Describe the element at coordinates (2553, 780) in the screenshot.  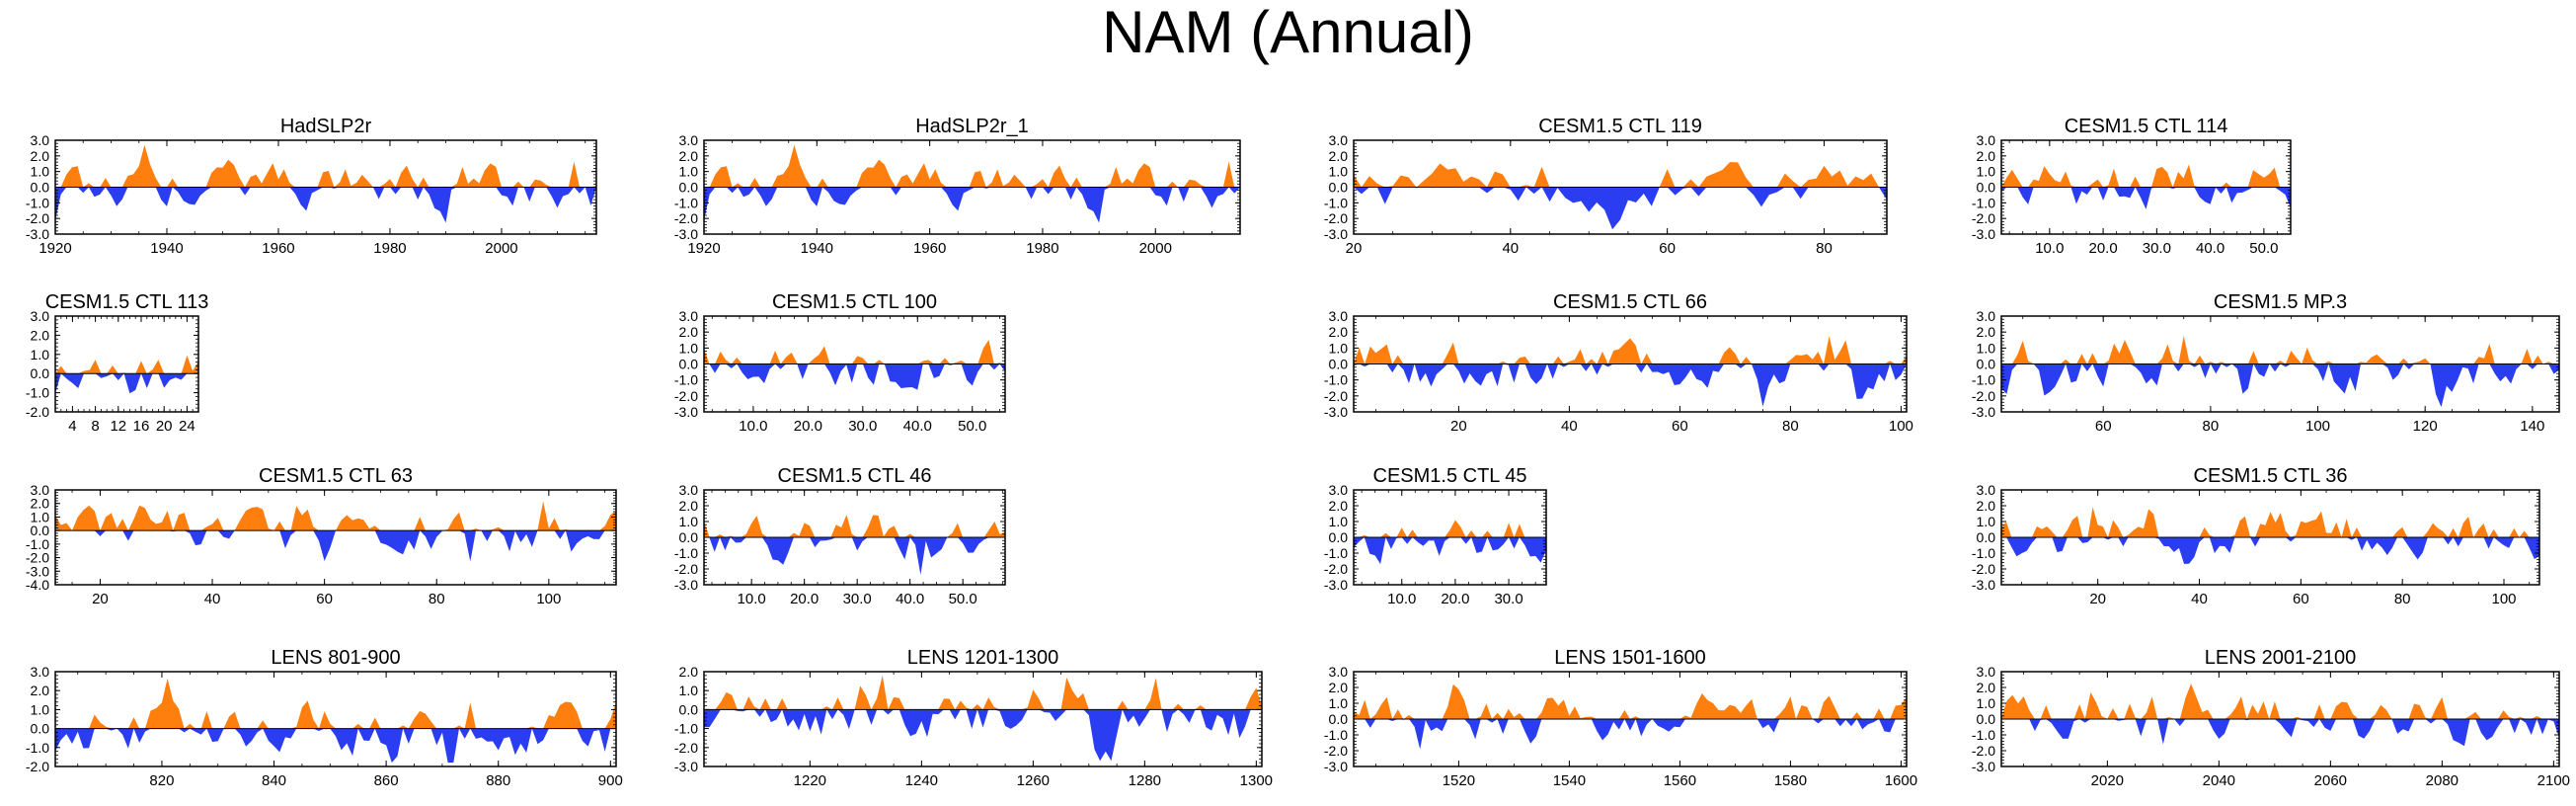
I see `x-tick-label: 2100` at that location.